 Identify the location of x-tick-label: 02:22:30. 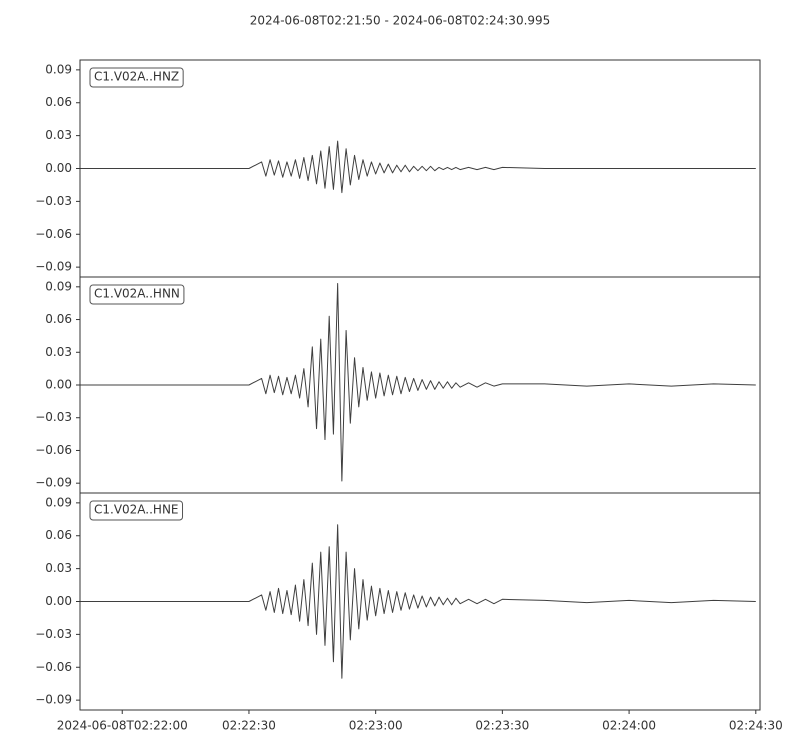
(249, 726).